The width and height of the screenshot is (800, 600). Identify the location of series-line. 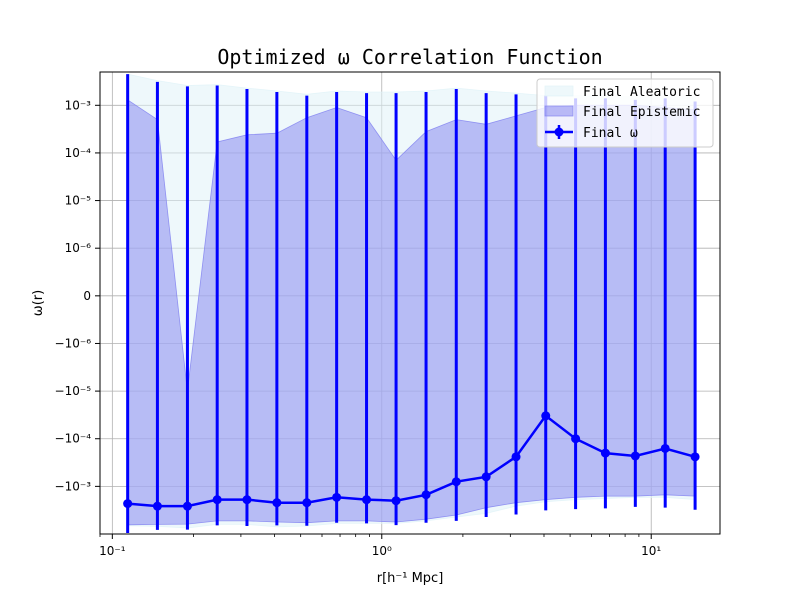
(411, 461).